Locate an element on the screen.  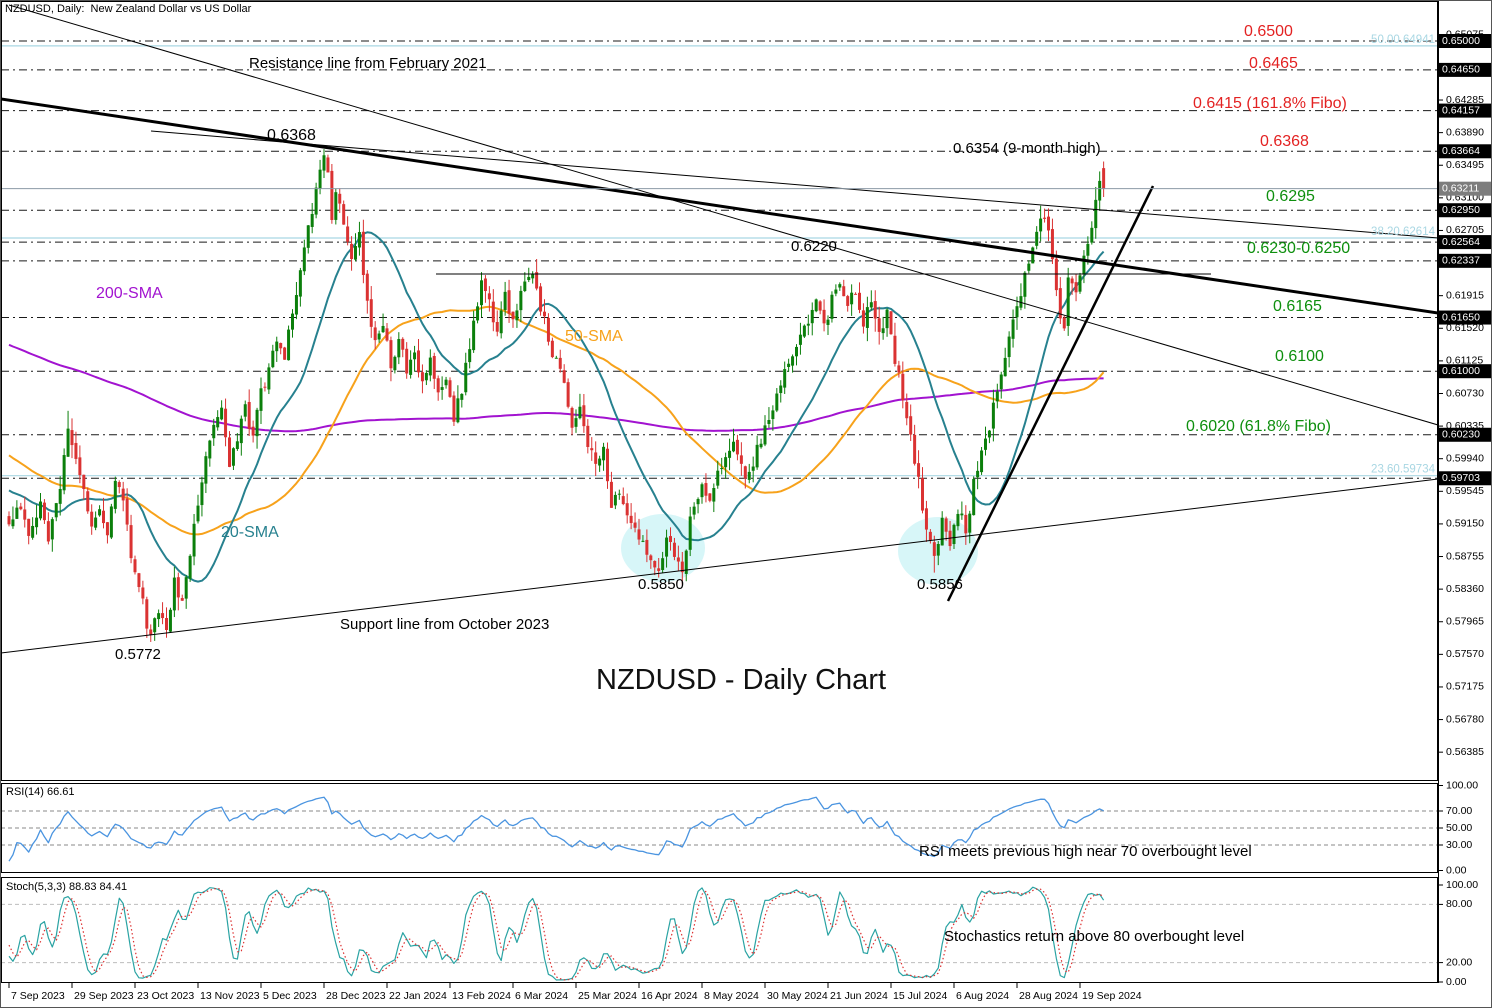
svg-text: 22 Jan 2024 is located at coordinates (418, 996).